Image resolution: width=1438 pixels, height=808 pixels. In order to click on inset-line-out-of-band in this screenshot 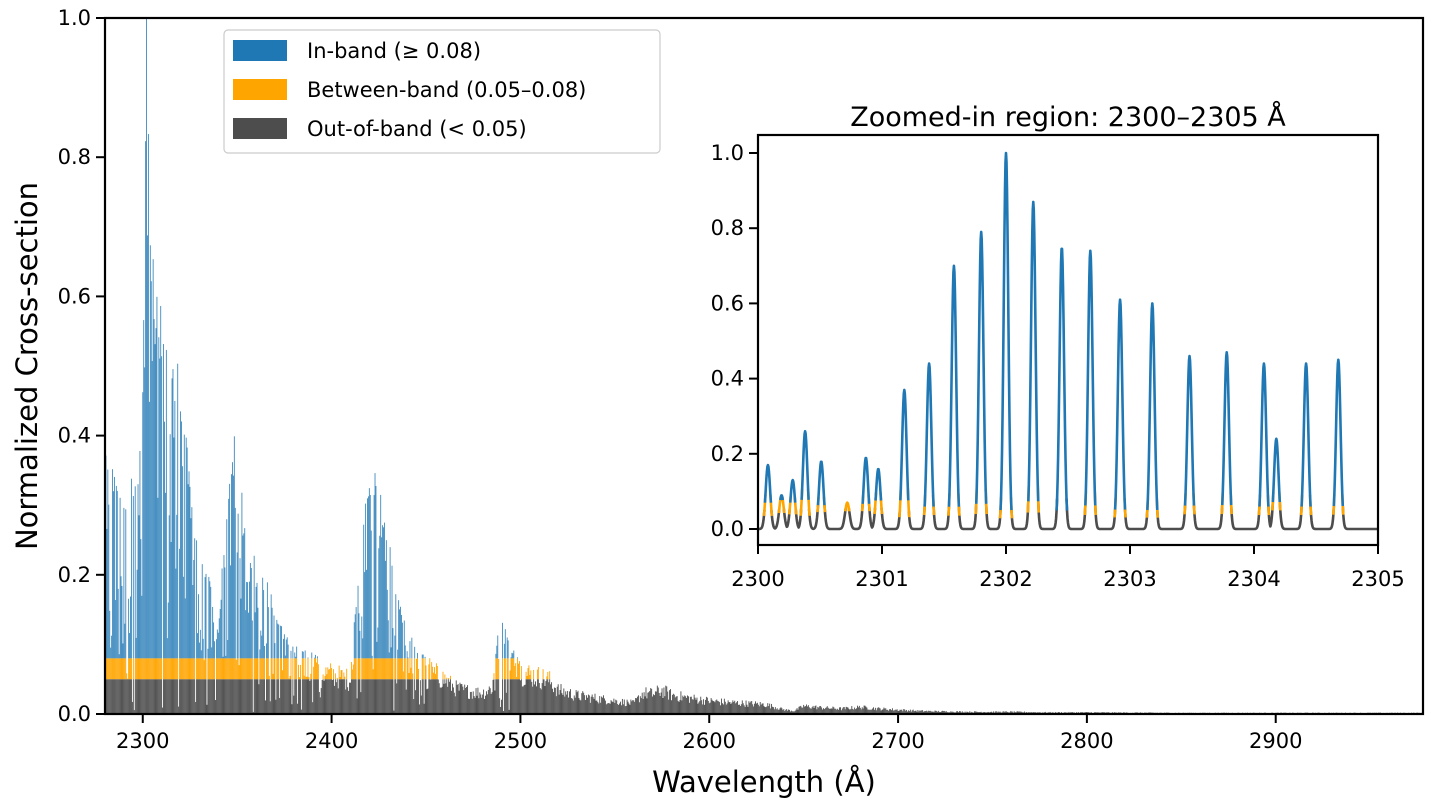, I will do `click(1322, 518)`.